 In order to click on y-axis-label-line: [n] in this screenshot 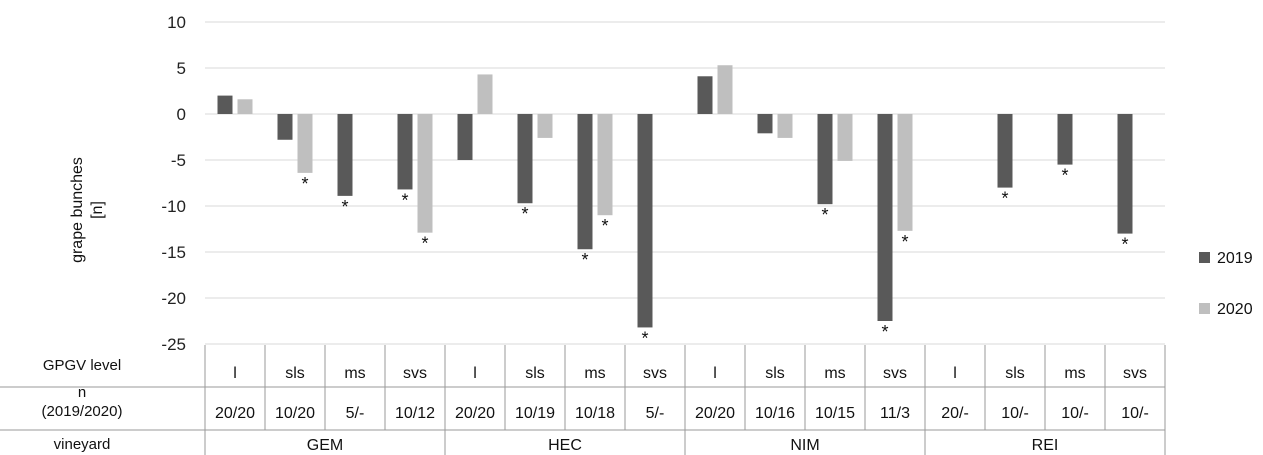, I will do `click(97, 210)`.